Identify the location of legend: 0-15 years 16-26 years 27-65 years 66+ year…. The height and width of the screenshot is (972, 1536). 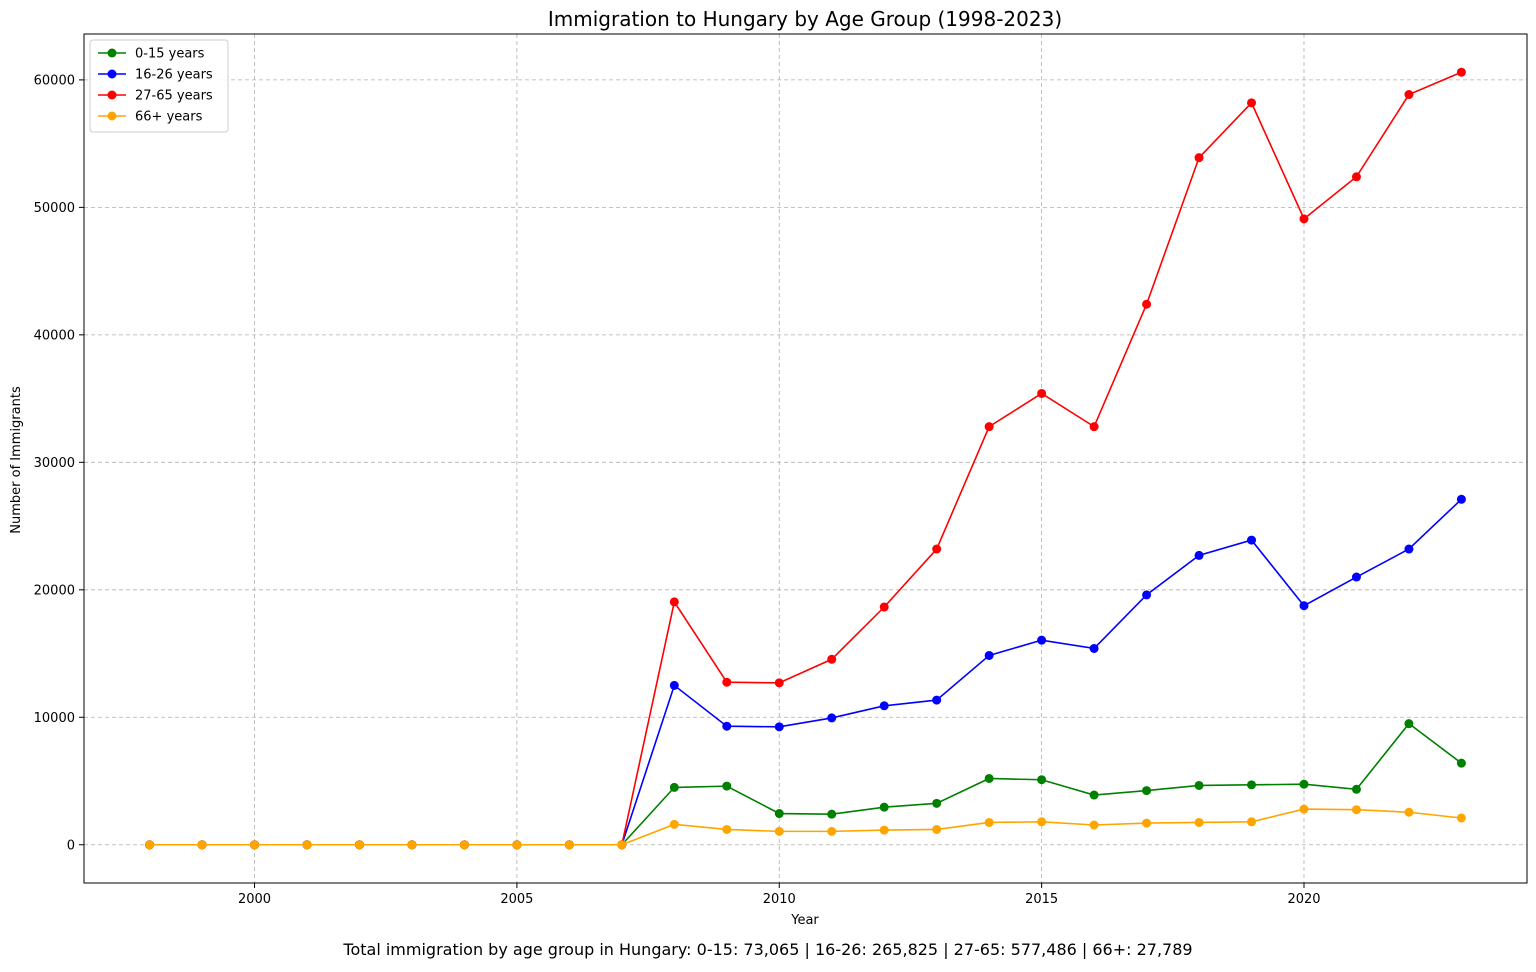
(159, 86).